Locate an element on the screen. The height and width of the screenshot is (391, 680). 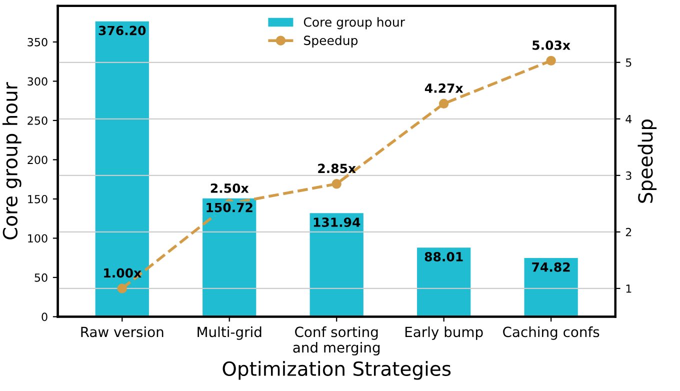
y-tick-label: 250 is located at coordinates (38, 120).